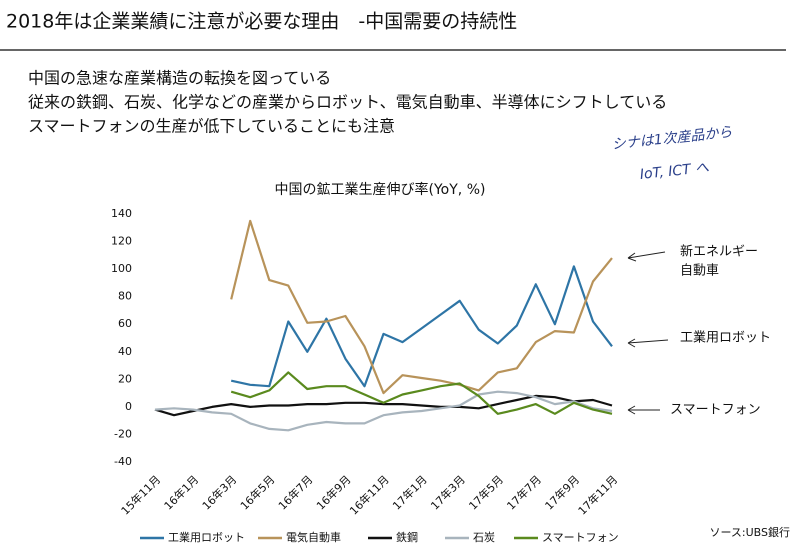 The image size is (800, 546). What do you see at coordinates (125, 296) in the screenshot?
I see `y-tick-label: 80` at bounding box center [125, 296].